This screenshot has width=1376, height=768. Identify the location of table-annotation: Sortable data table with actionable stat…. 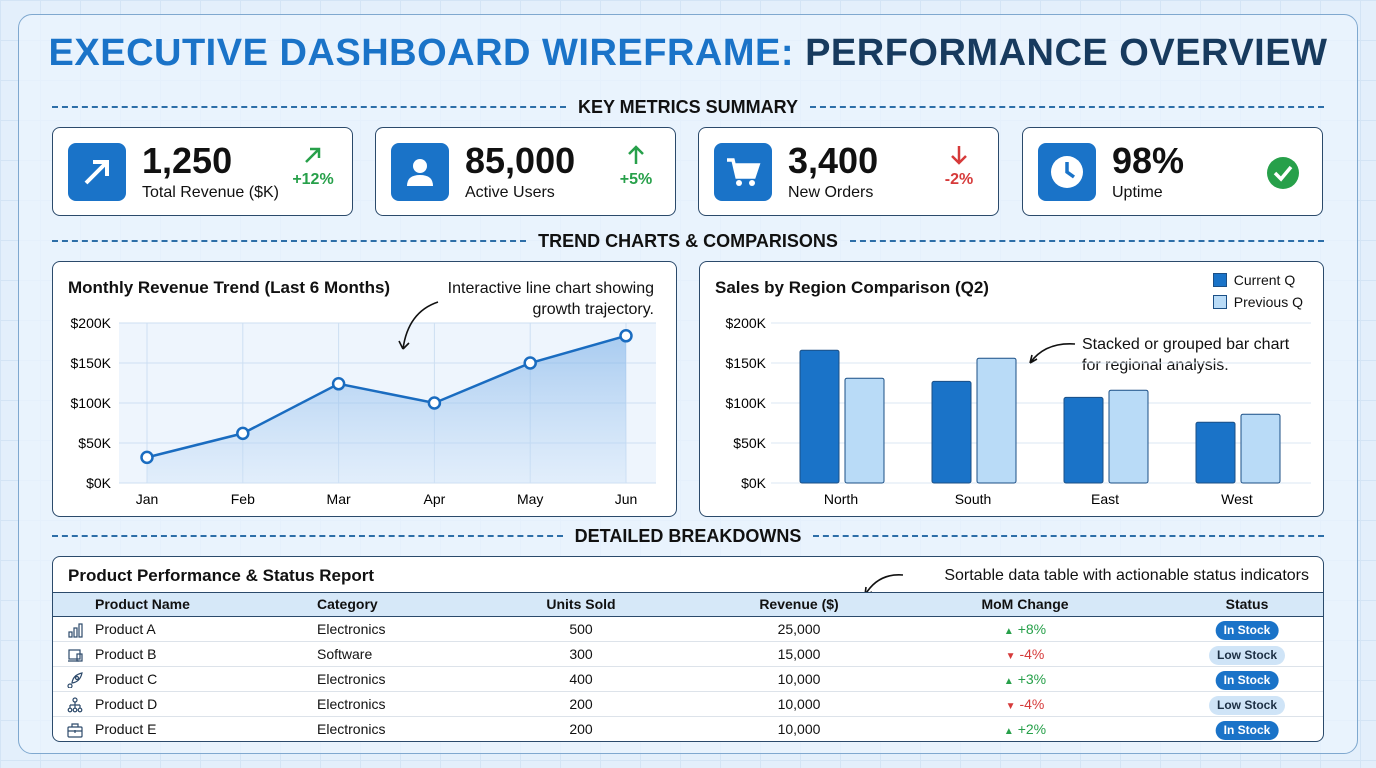
(1126, 575).